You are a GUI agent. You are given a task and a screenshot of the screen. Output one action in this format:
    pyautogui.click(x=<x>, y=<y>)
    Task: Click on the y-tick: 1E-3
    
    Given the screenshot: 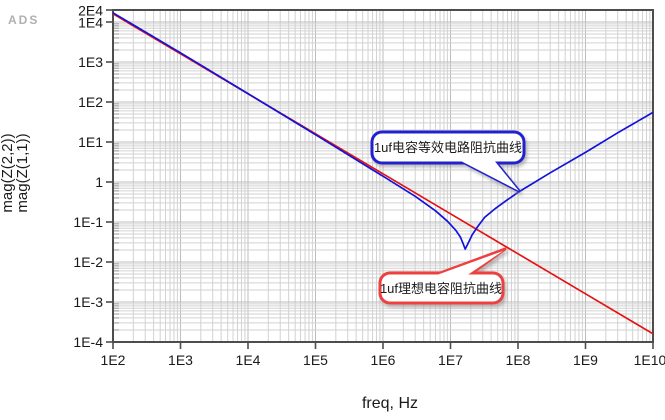 What is the action you would take?
    pyautogui.click(x=88, y=302)
    